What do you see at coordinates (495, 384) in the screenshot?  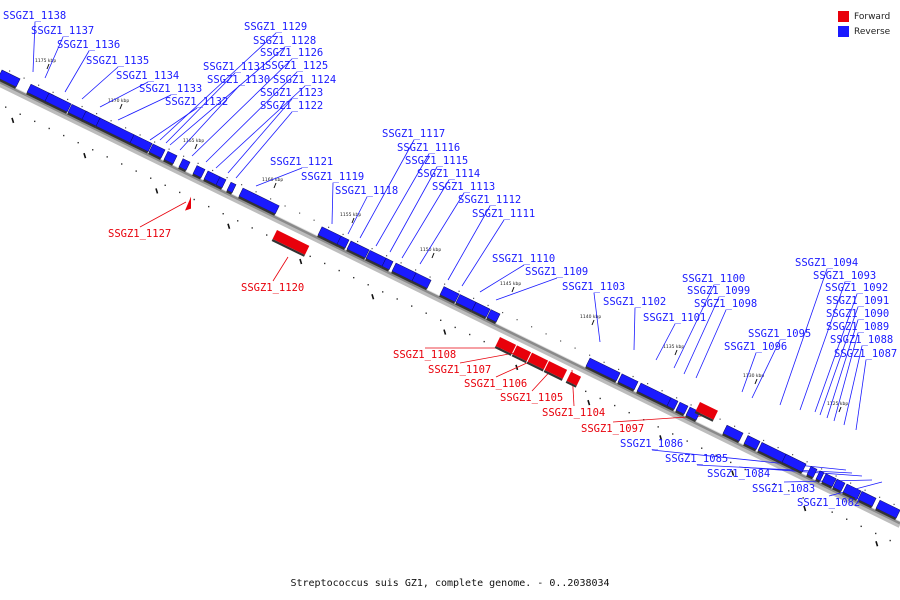 I see `gene-label-ssgz1-1106: SSGZ1_1106` at bounding box center [495, 384].